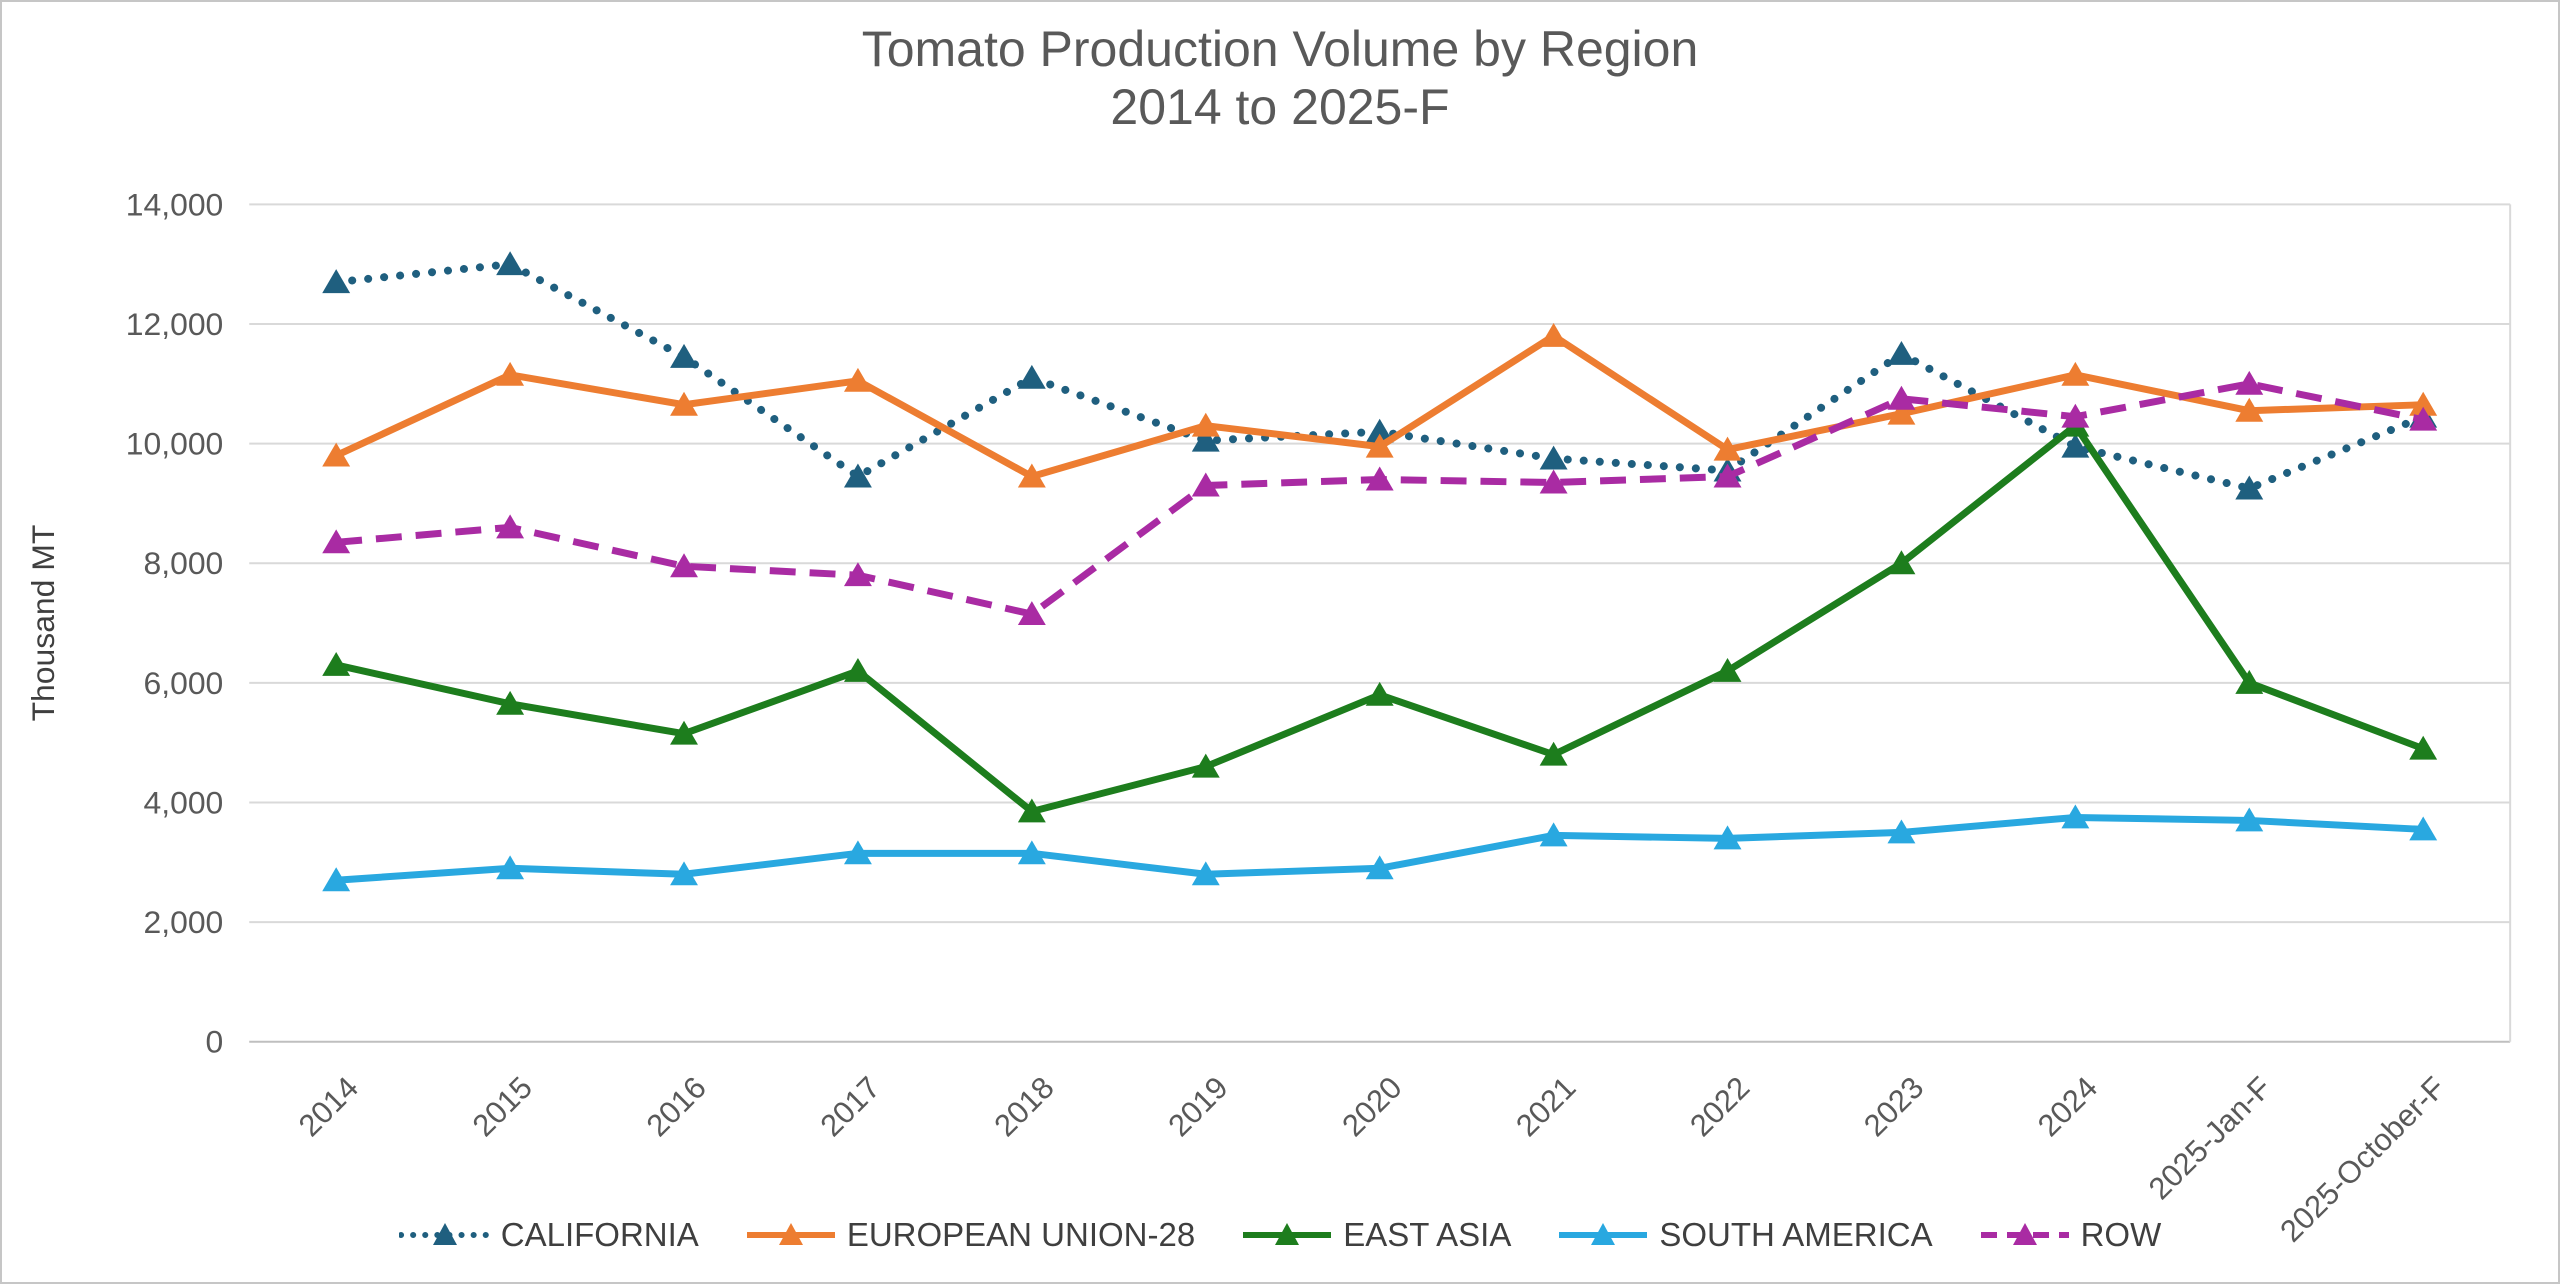 This screenshot has width=2560, height=1284. I want to click on legend-label-south-america: SOUTH AMERICA, so click(1796, 1234).